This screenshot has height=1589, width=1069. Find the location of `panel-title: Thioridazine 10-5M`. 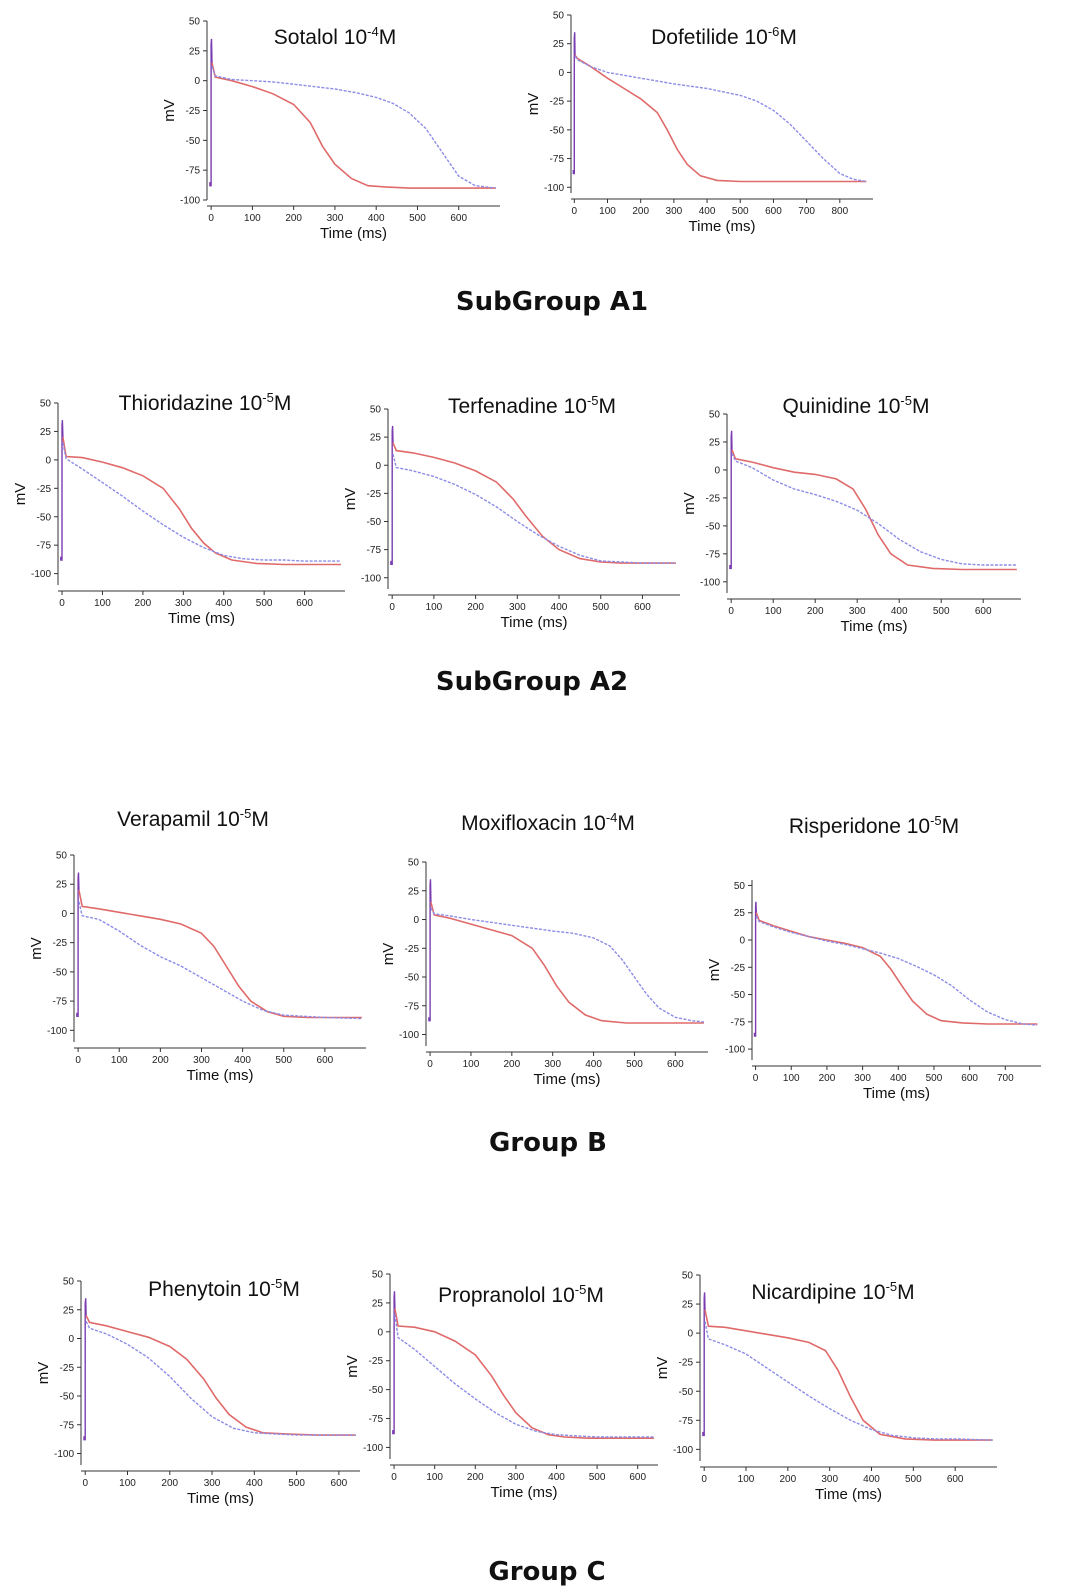

panel-title: Thioridazine 10-5M is located at coordinates (205, 402).